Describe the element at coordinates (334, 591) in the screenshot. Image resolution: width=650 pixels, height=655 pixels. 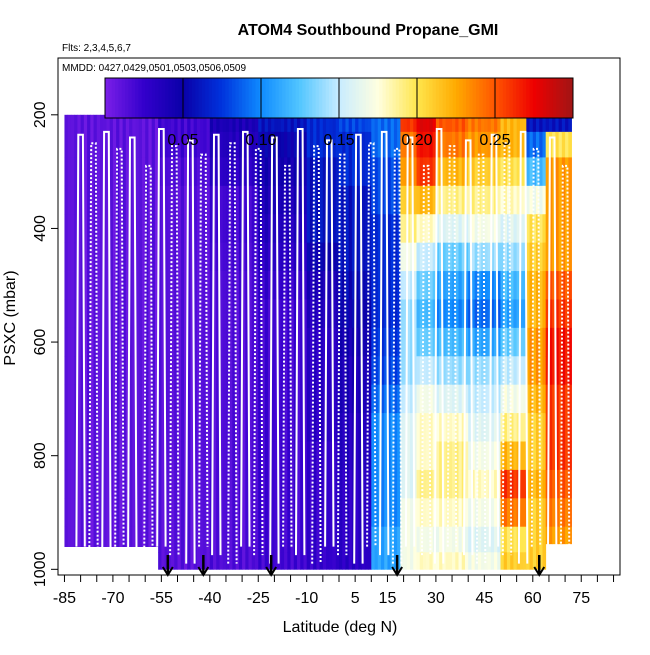
I see `x-axis: -85 -70 -55 -40 -25 -10 5 15 30 45 60 75` at that location.